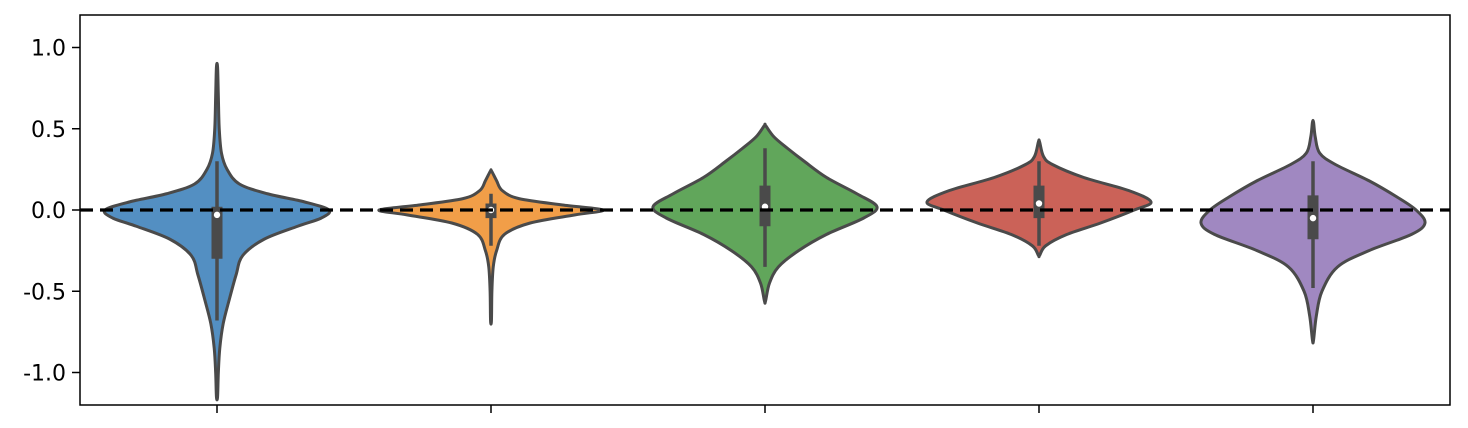 This screenshot has height=428, width=1468. I want to click on x-axis-ticks, so click(765, 409).